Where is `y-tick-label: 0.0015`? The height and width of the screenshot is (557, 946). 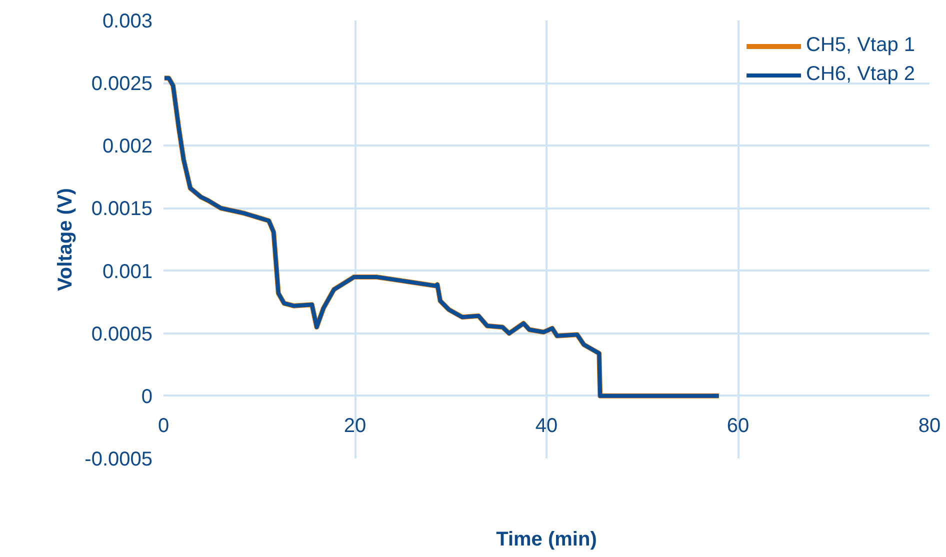 y-tick-label: 0.0015 is located at coordinates (121, 209).